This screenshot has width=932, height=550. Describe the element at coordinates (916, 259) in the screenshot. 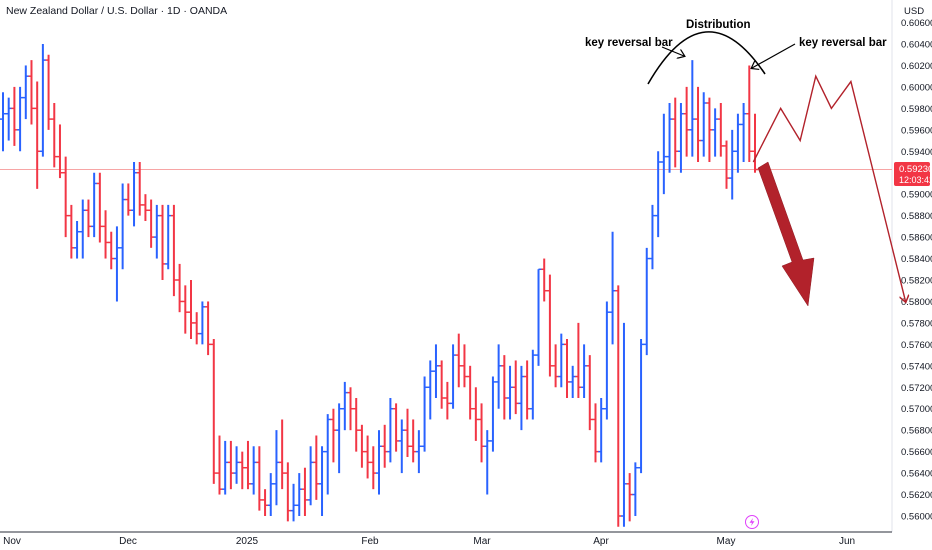

I see `price-tick-label: 0.58400` at that location.